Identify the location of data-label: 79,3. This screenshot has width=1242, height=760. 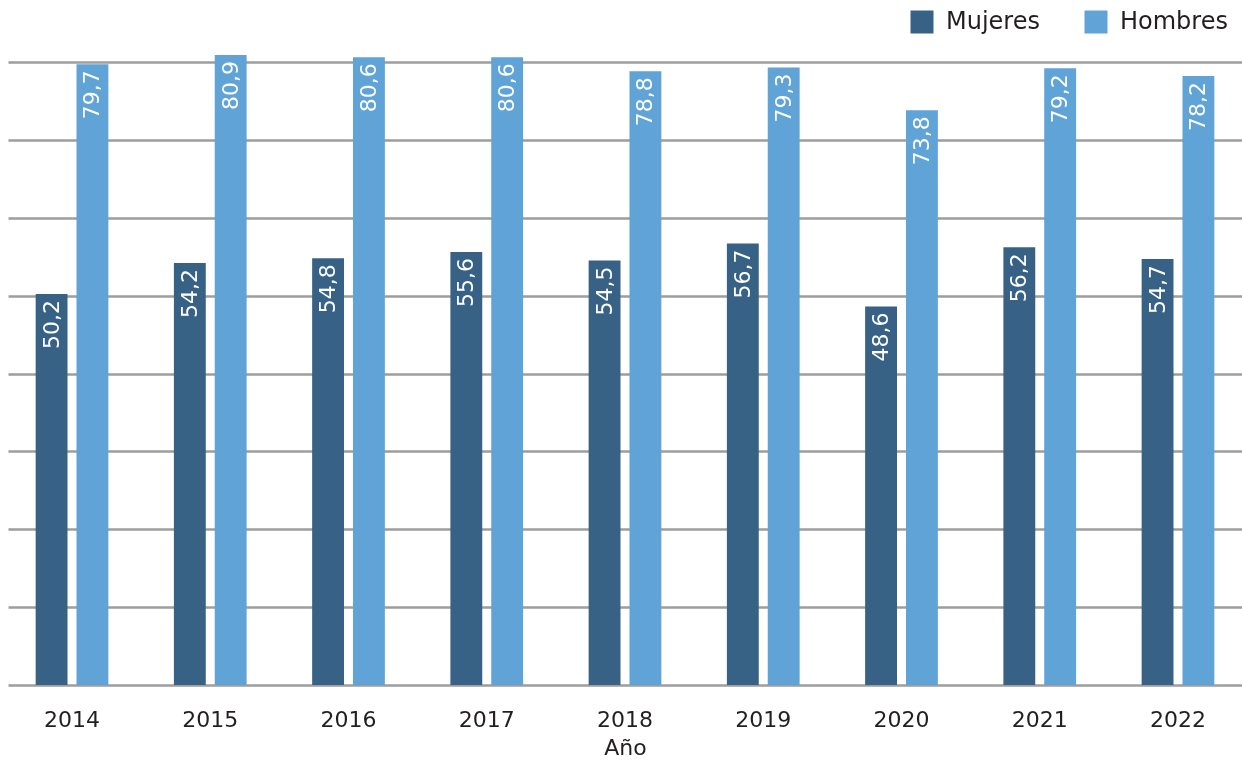
(783, 98).